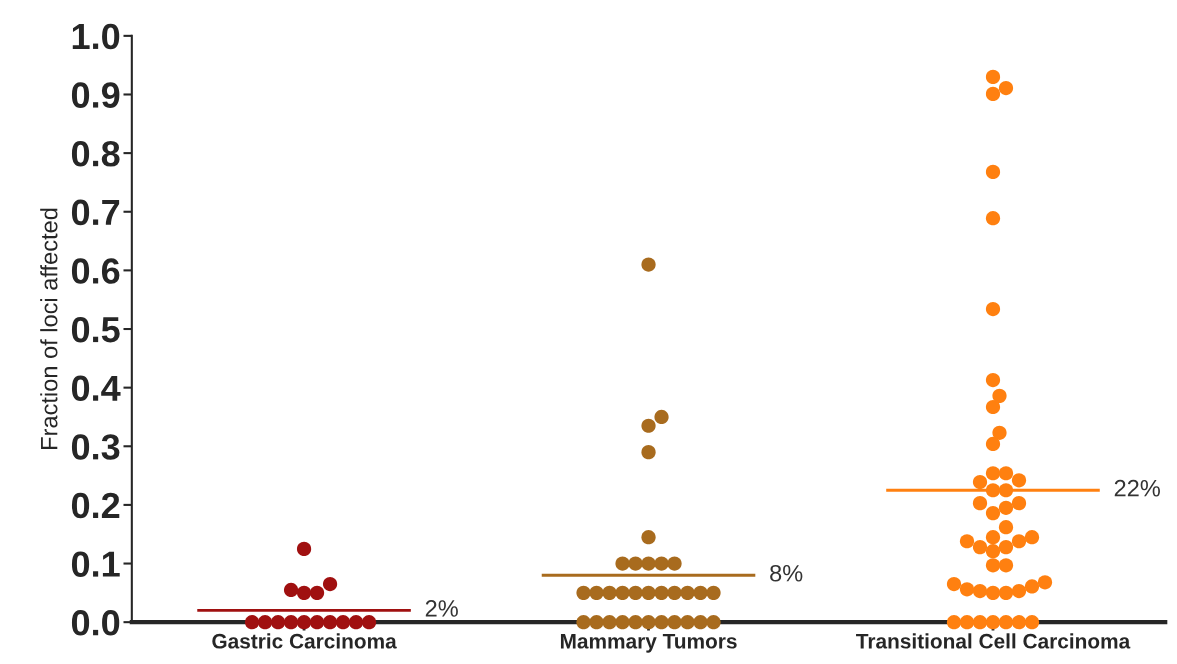 Image resolution: width=1177 pixels, height=664 pixels. I want to click on x-tick-label: Mammary Tumors, so click(648, 643).